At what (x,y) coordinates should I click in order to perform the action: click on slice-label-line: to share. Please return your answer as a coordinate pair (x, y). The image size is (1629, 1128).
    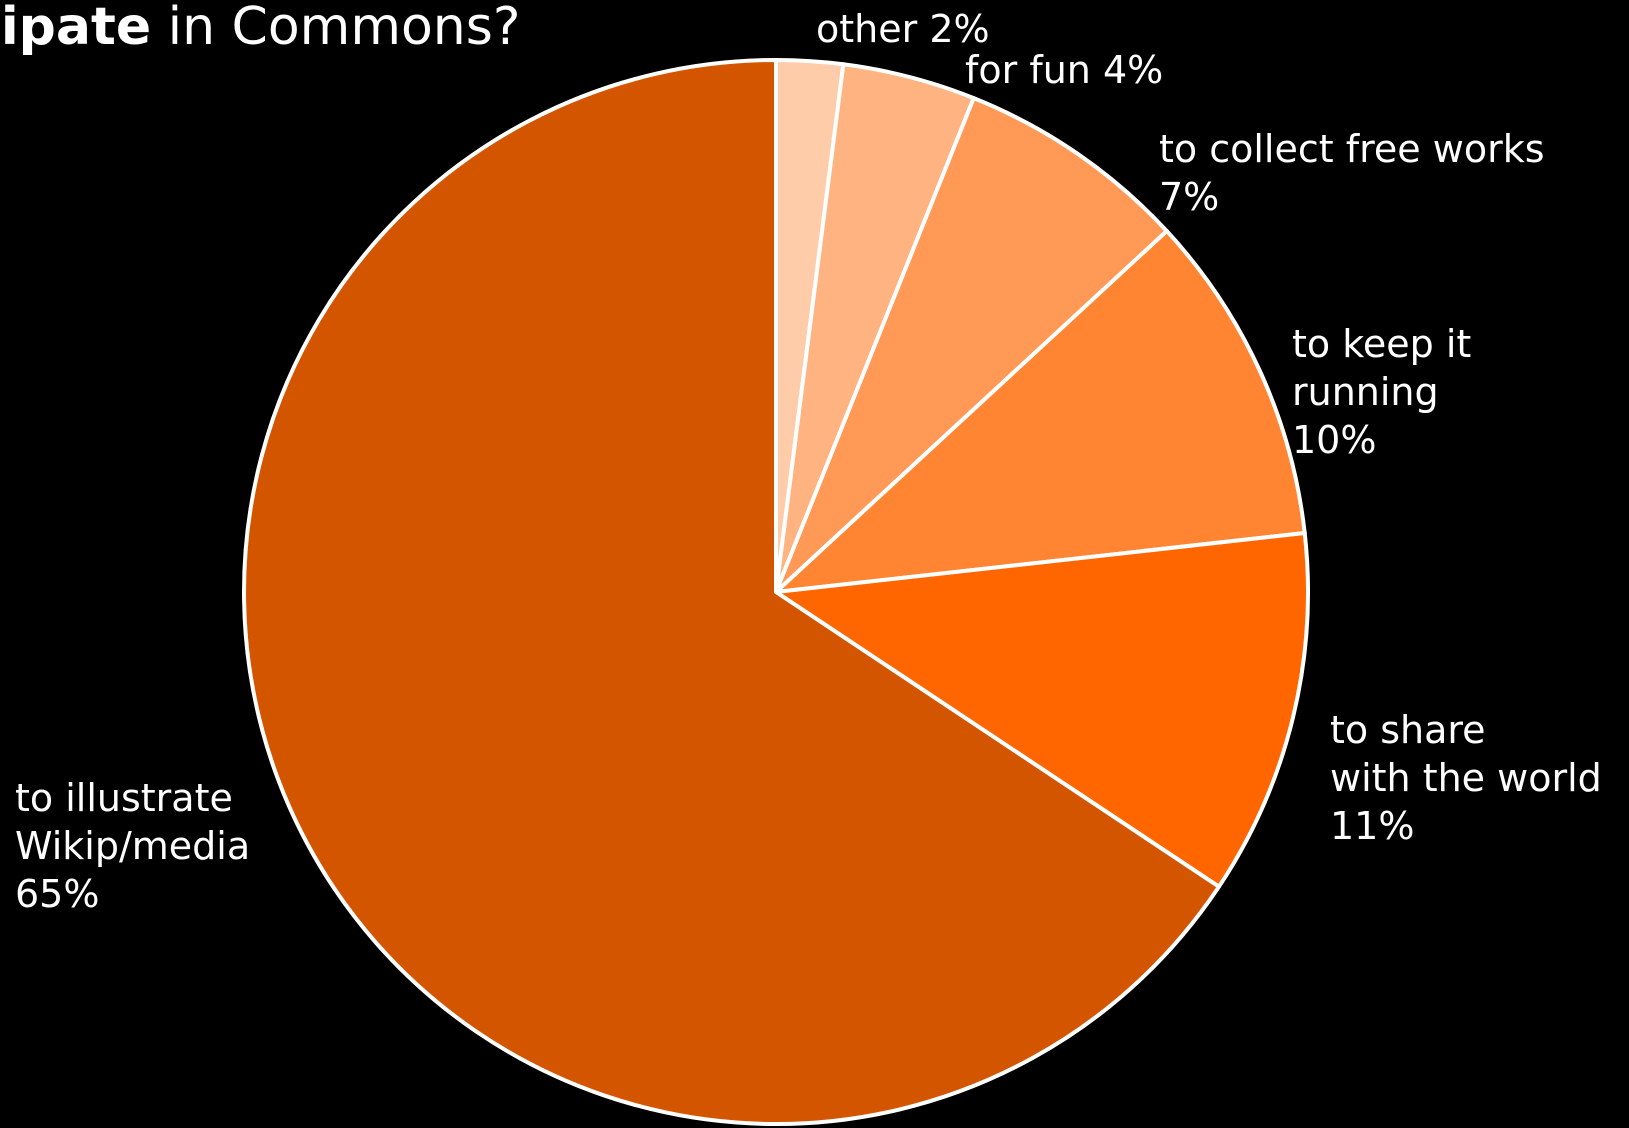
    Looking at the image, I should click on (1408, 730).